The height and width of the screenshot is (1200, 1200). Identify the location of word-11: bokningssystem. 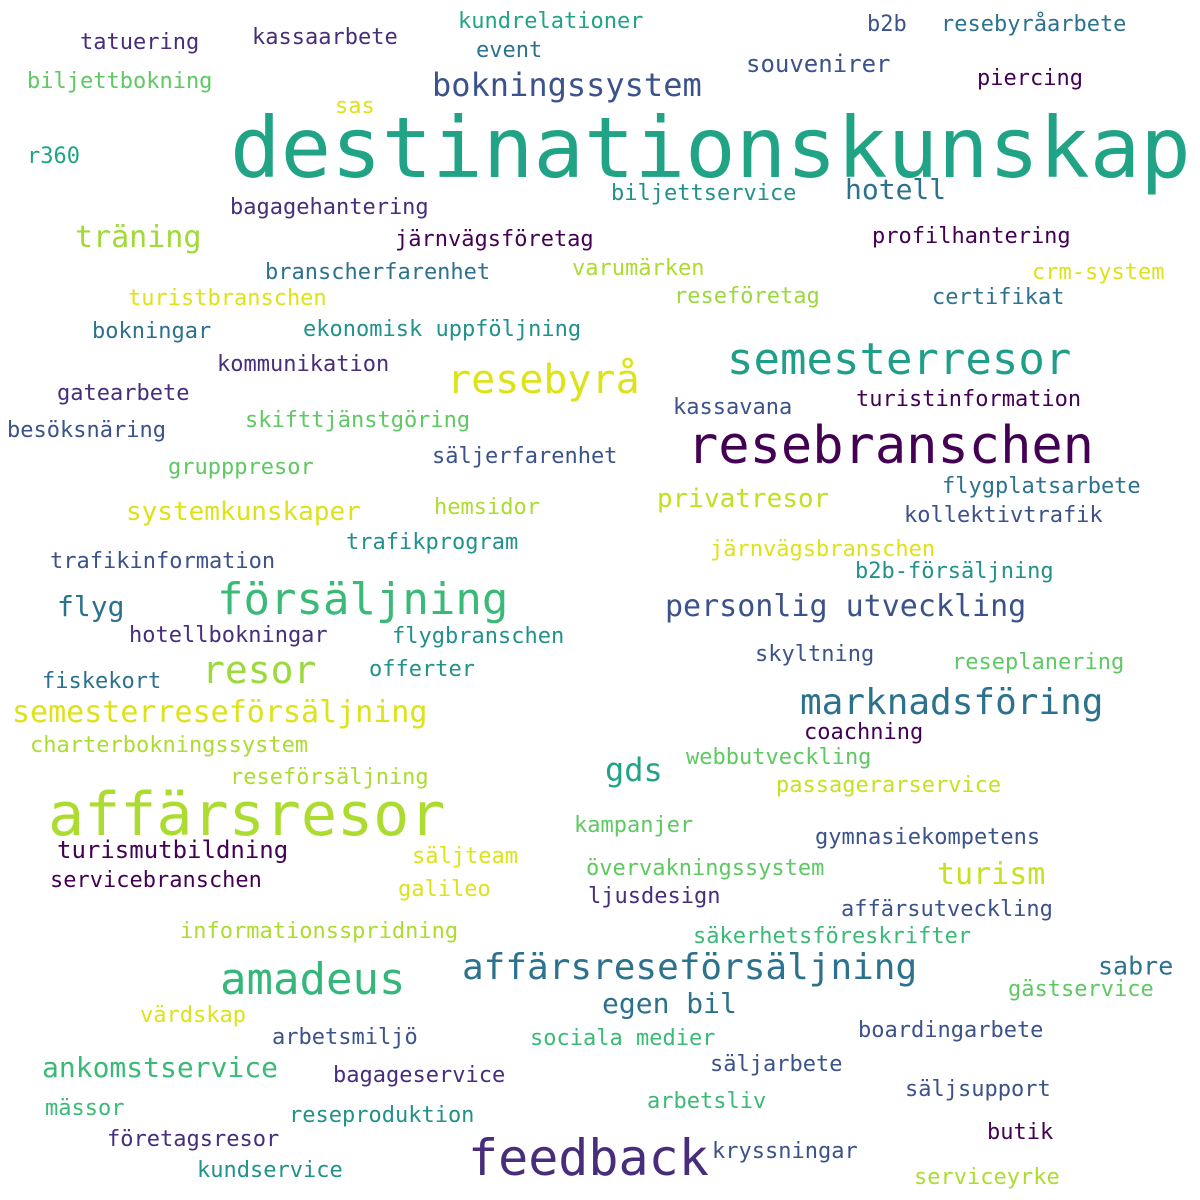
(567, 85).